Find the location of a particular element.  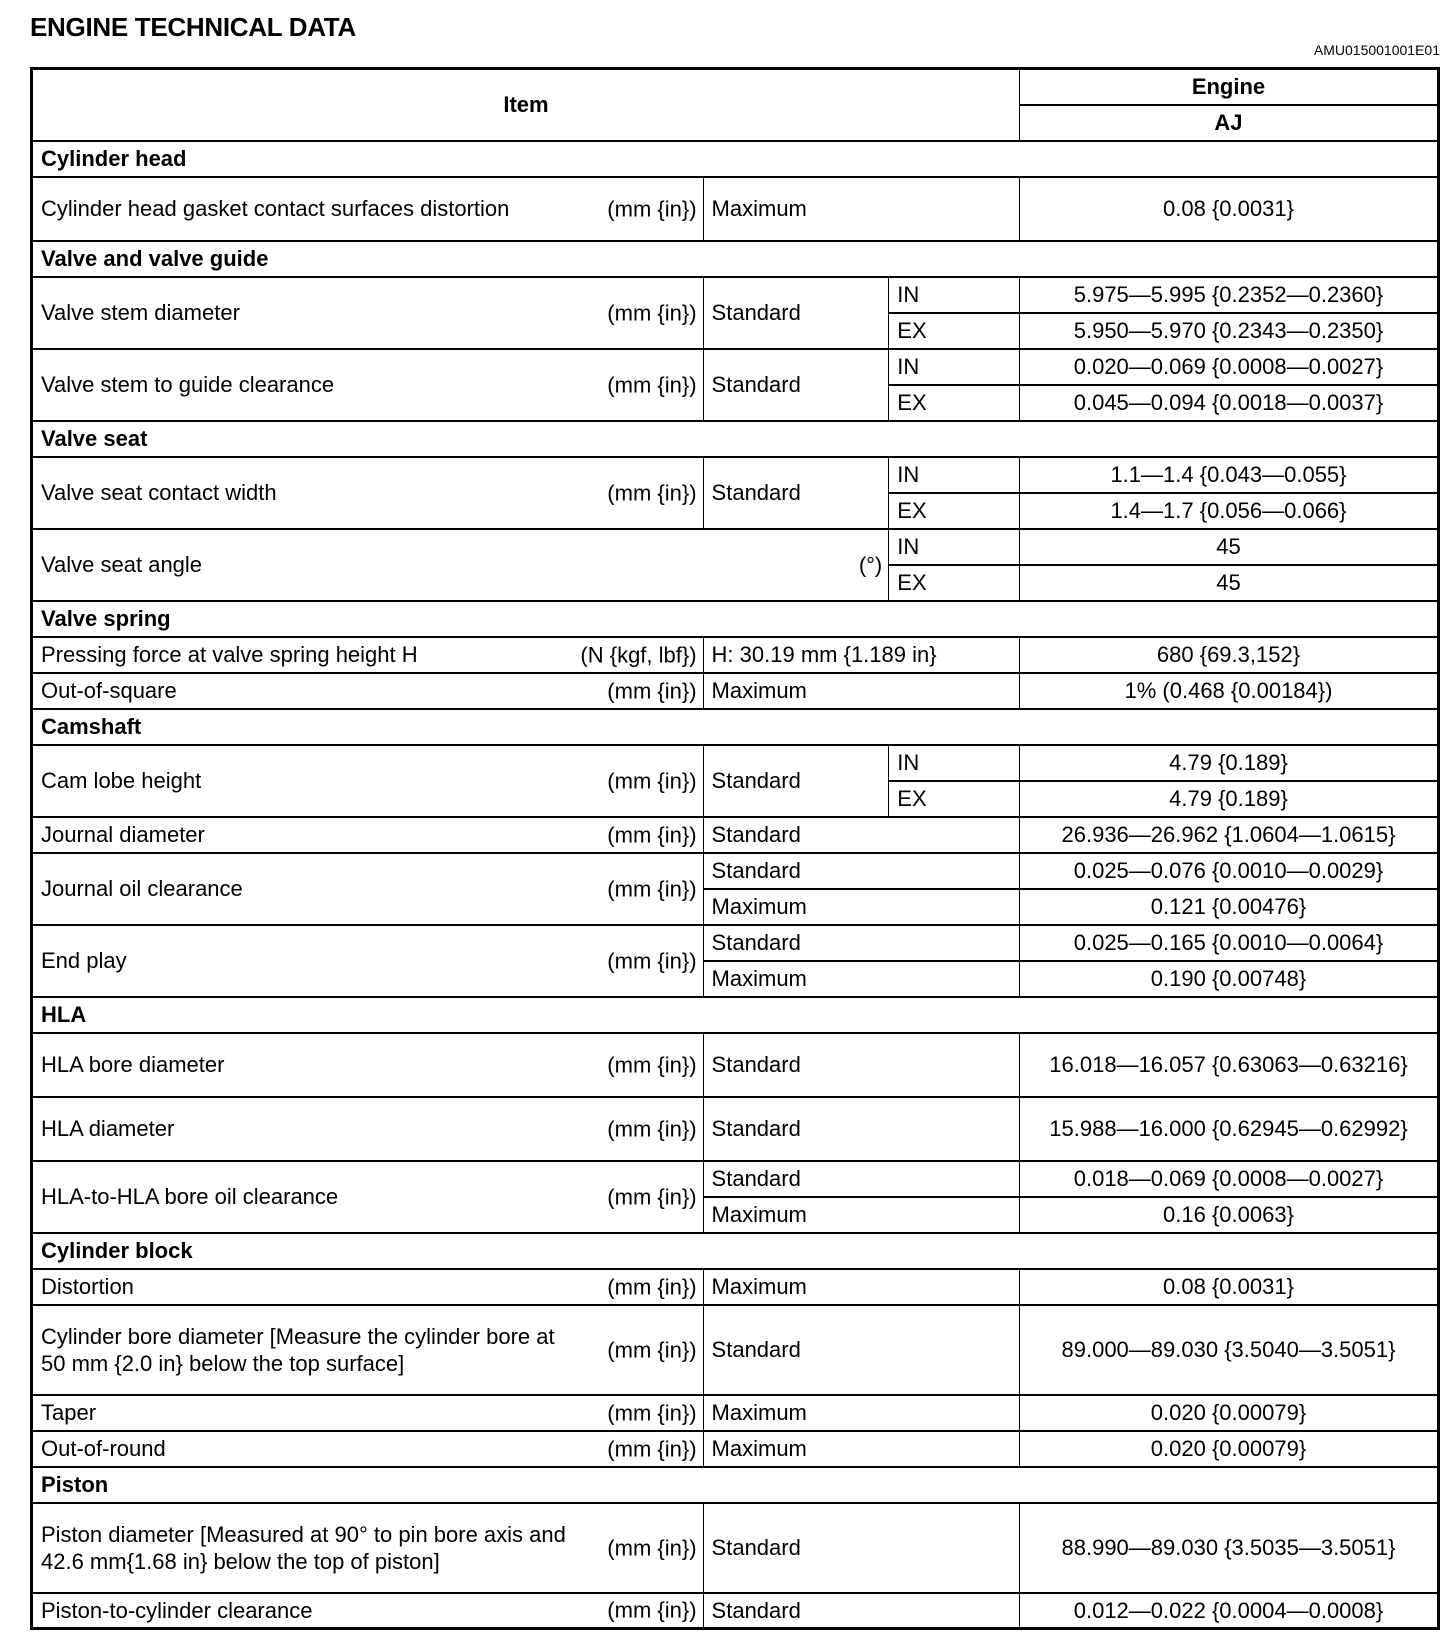

item-unit: (°) is located at coordinates (870, 564).